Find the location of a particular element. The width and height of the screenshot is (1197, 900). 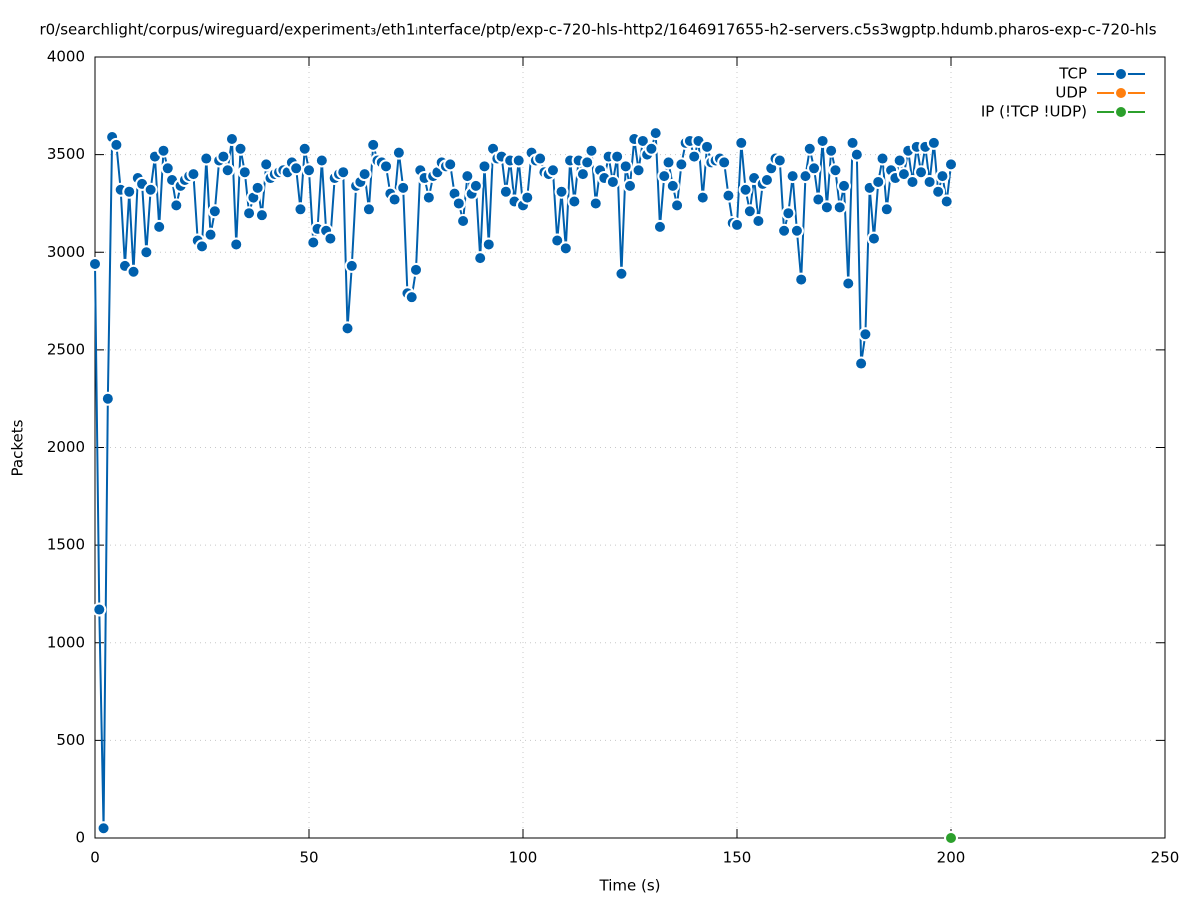

y-tick-label: 3500 is located at coordinates (66, 154).